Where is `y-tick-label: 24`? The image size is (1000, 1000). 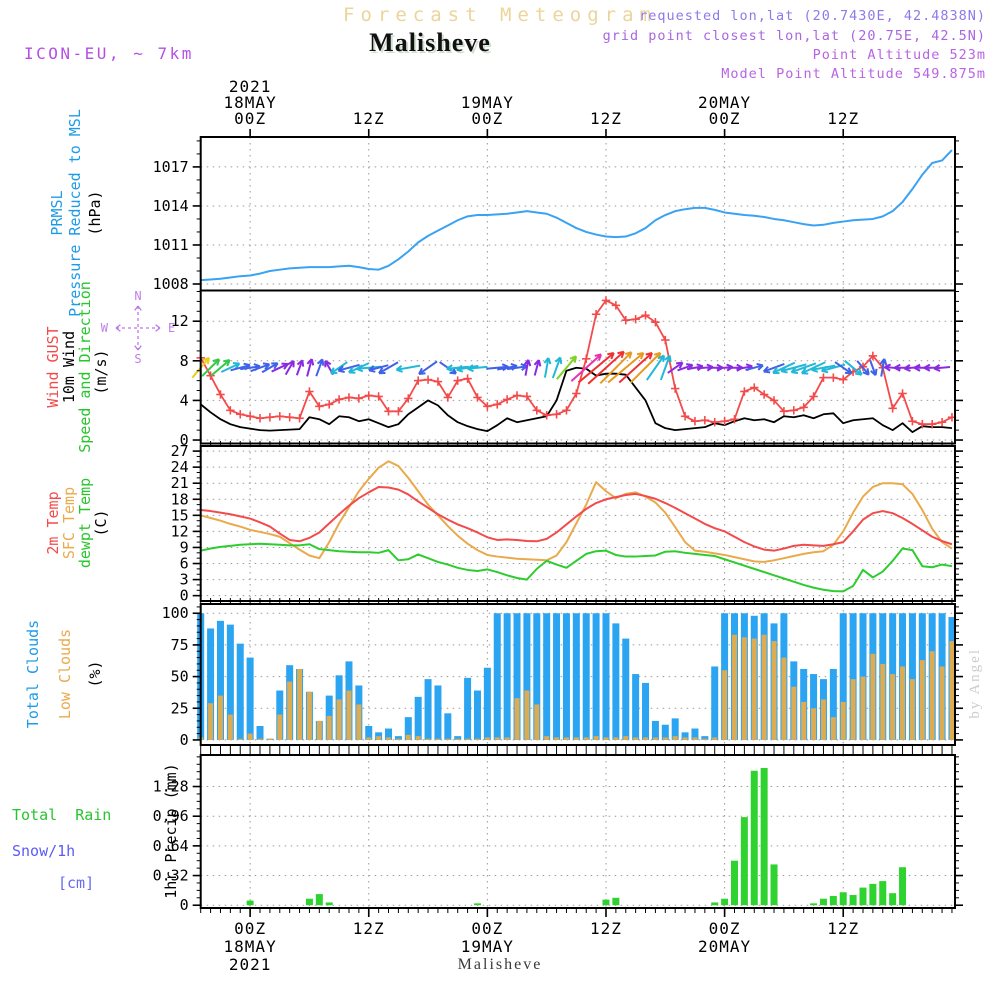 y-tick-label: 24 is located at coordinates (180, 467).